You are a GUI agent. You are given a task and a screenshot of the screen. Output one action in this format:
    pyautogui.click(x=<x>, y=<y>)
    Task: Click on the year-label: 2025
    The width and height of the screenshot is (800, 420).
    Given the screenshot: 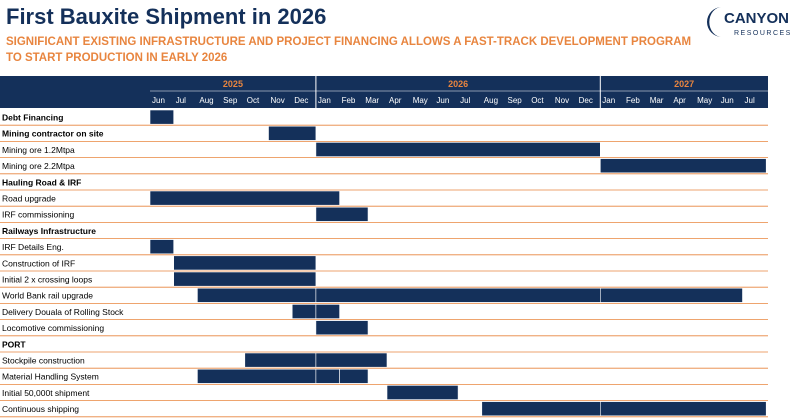 What is the action you would take?
    pyautogui.click(x=233, y=84)
    